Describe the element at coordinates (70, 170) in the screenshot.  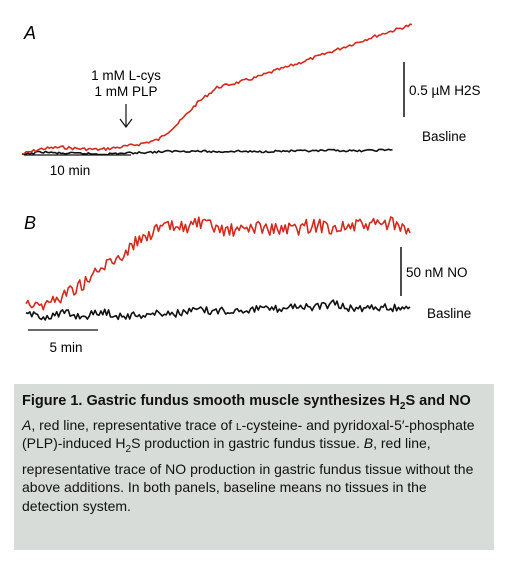
I see `panel-a-x-scale-label: 10 min` at that location.